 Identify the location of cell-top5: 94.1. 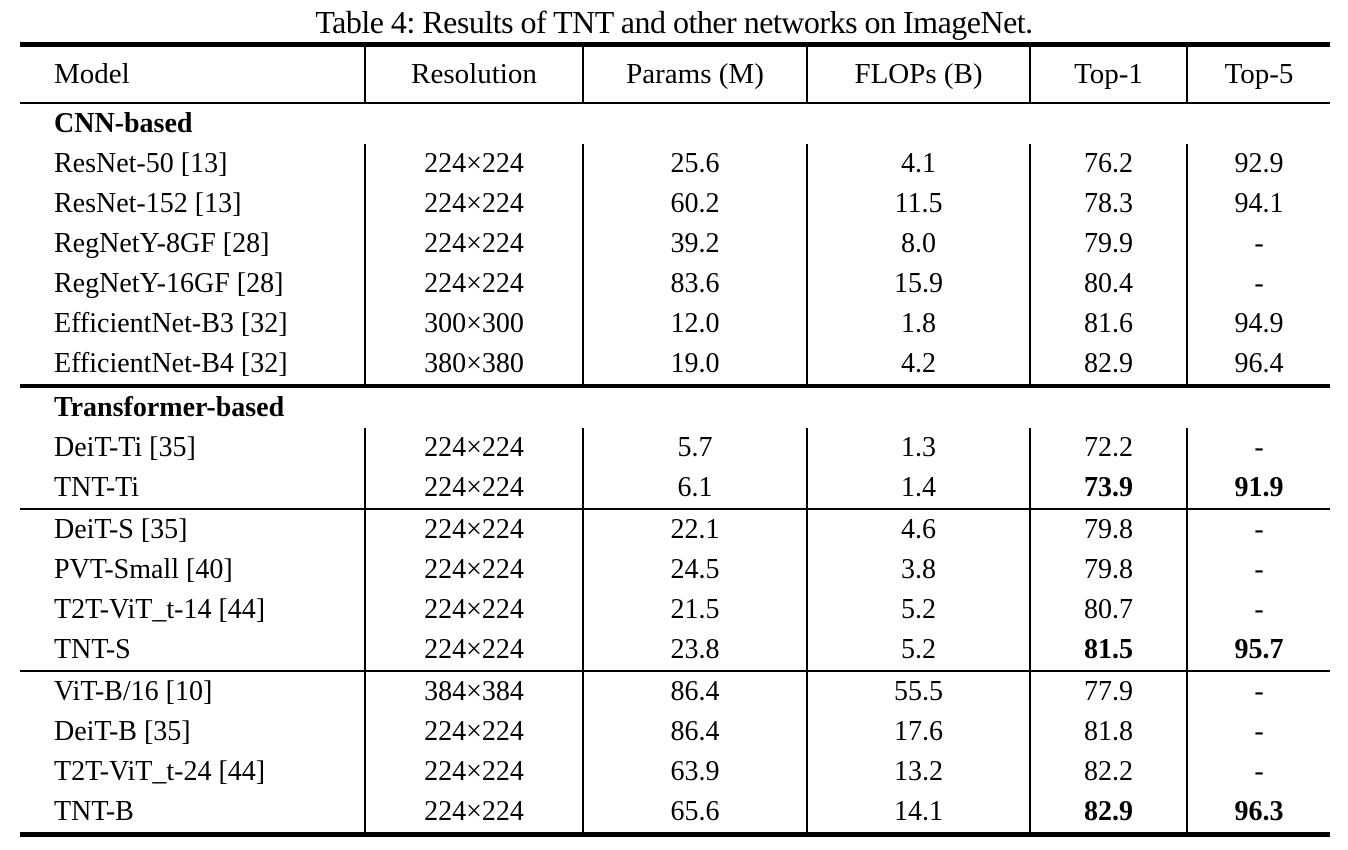
(1258, 204).